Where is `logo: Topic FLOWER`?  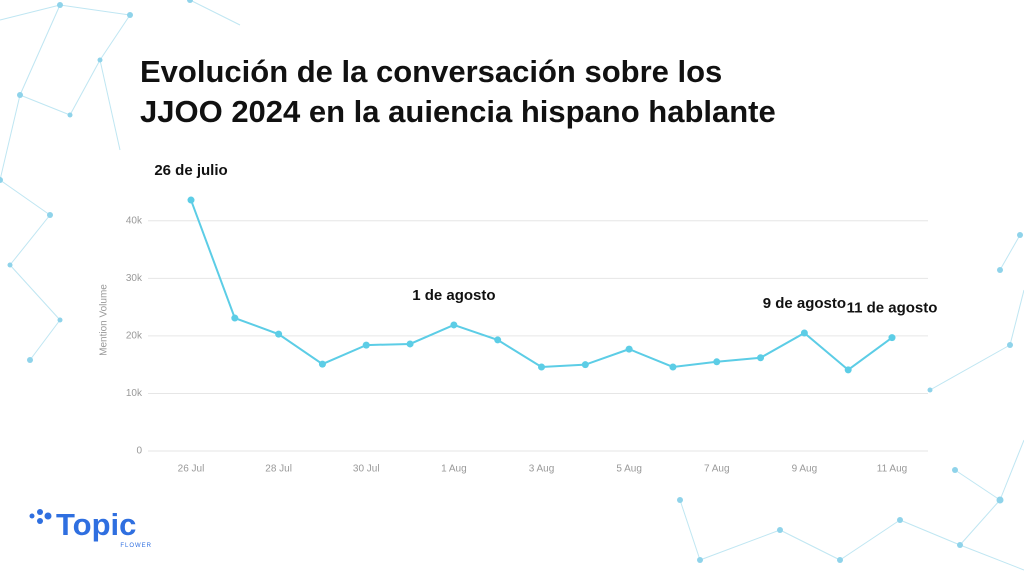 logo: Topic FLOWER is located at coordinates (90, 528).